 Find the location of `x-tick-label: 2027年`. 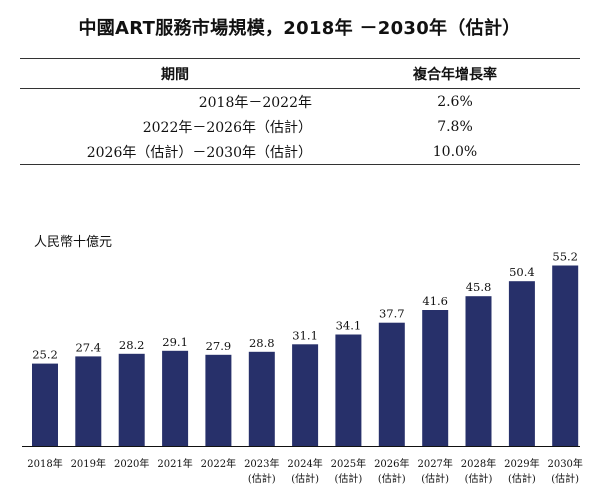

x-tick-label: 2027年 is located at coordinates (434, 463).